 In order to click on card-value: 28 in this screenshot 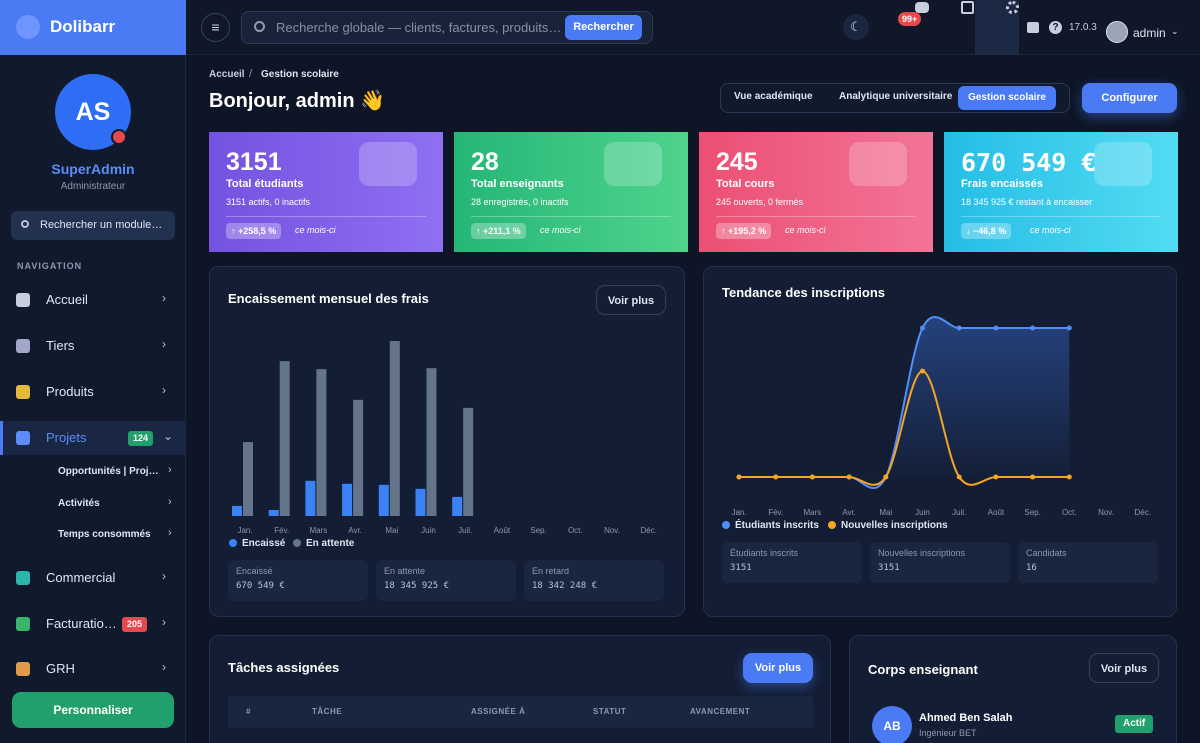, I will do `click(485, 162)`.